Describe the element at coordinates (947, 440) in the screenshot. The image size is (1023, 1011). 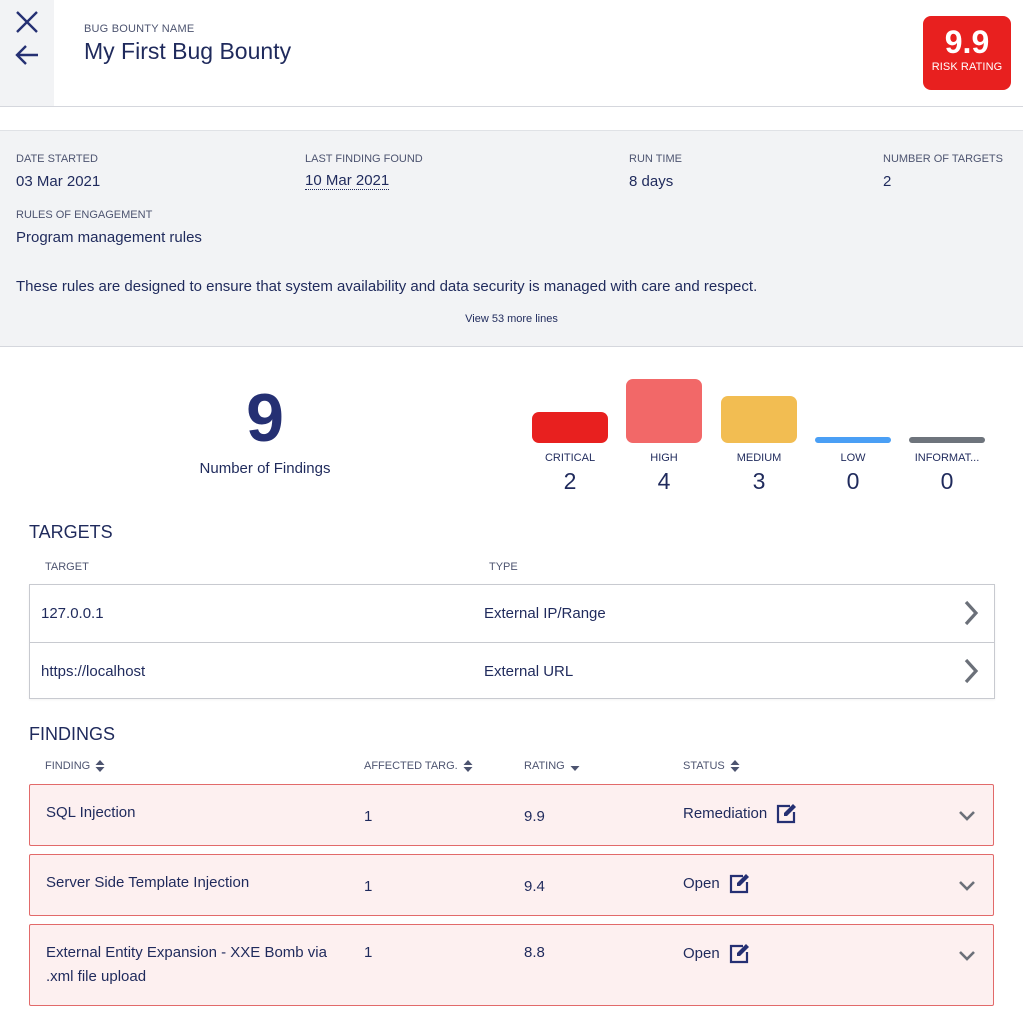
I see `severity-informational-bar` at that location.